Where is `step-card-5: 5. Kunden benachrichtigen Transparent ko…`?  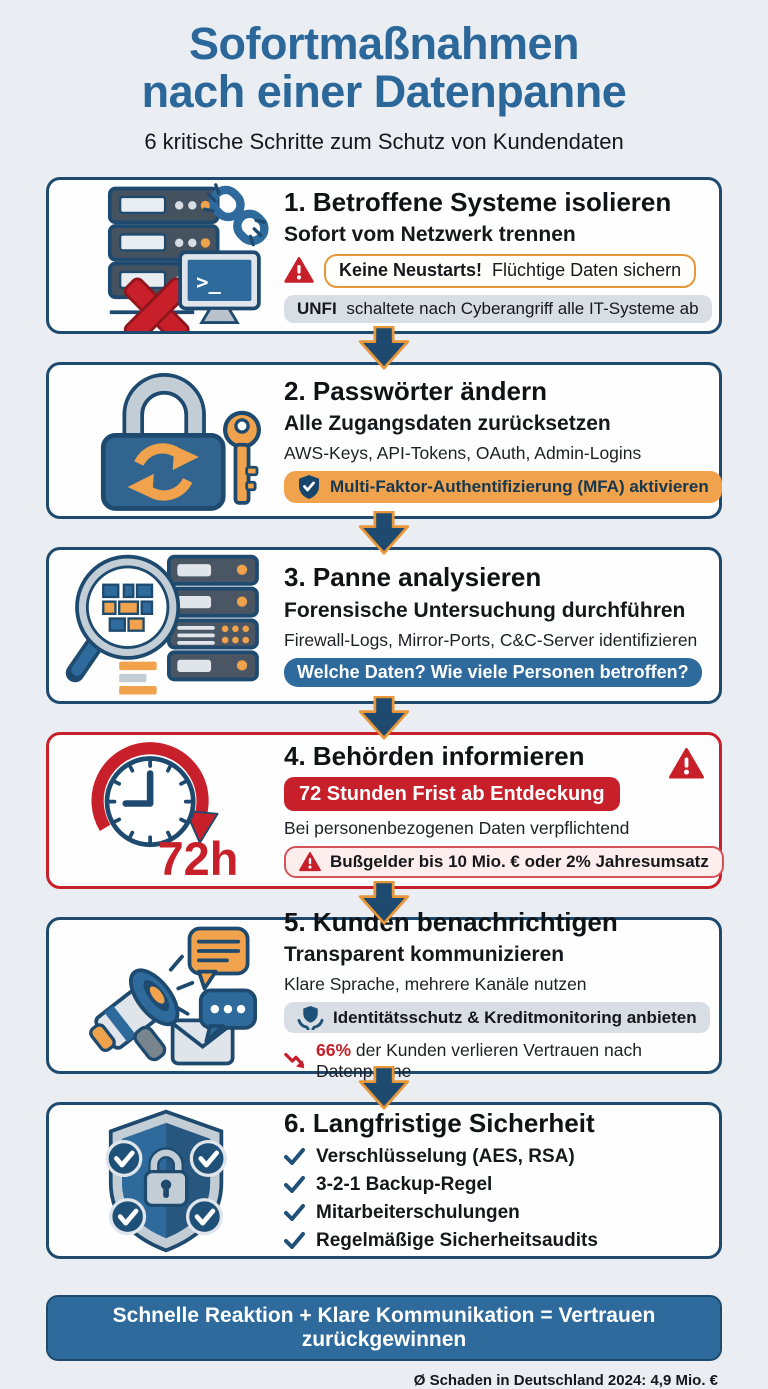 step-card-5: 5. Kunden benachrichtigen Transparent ko… is located at coordinates (384, 994).